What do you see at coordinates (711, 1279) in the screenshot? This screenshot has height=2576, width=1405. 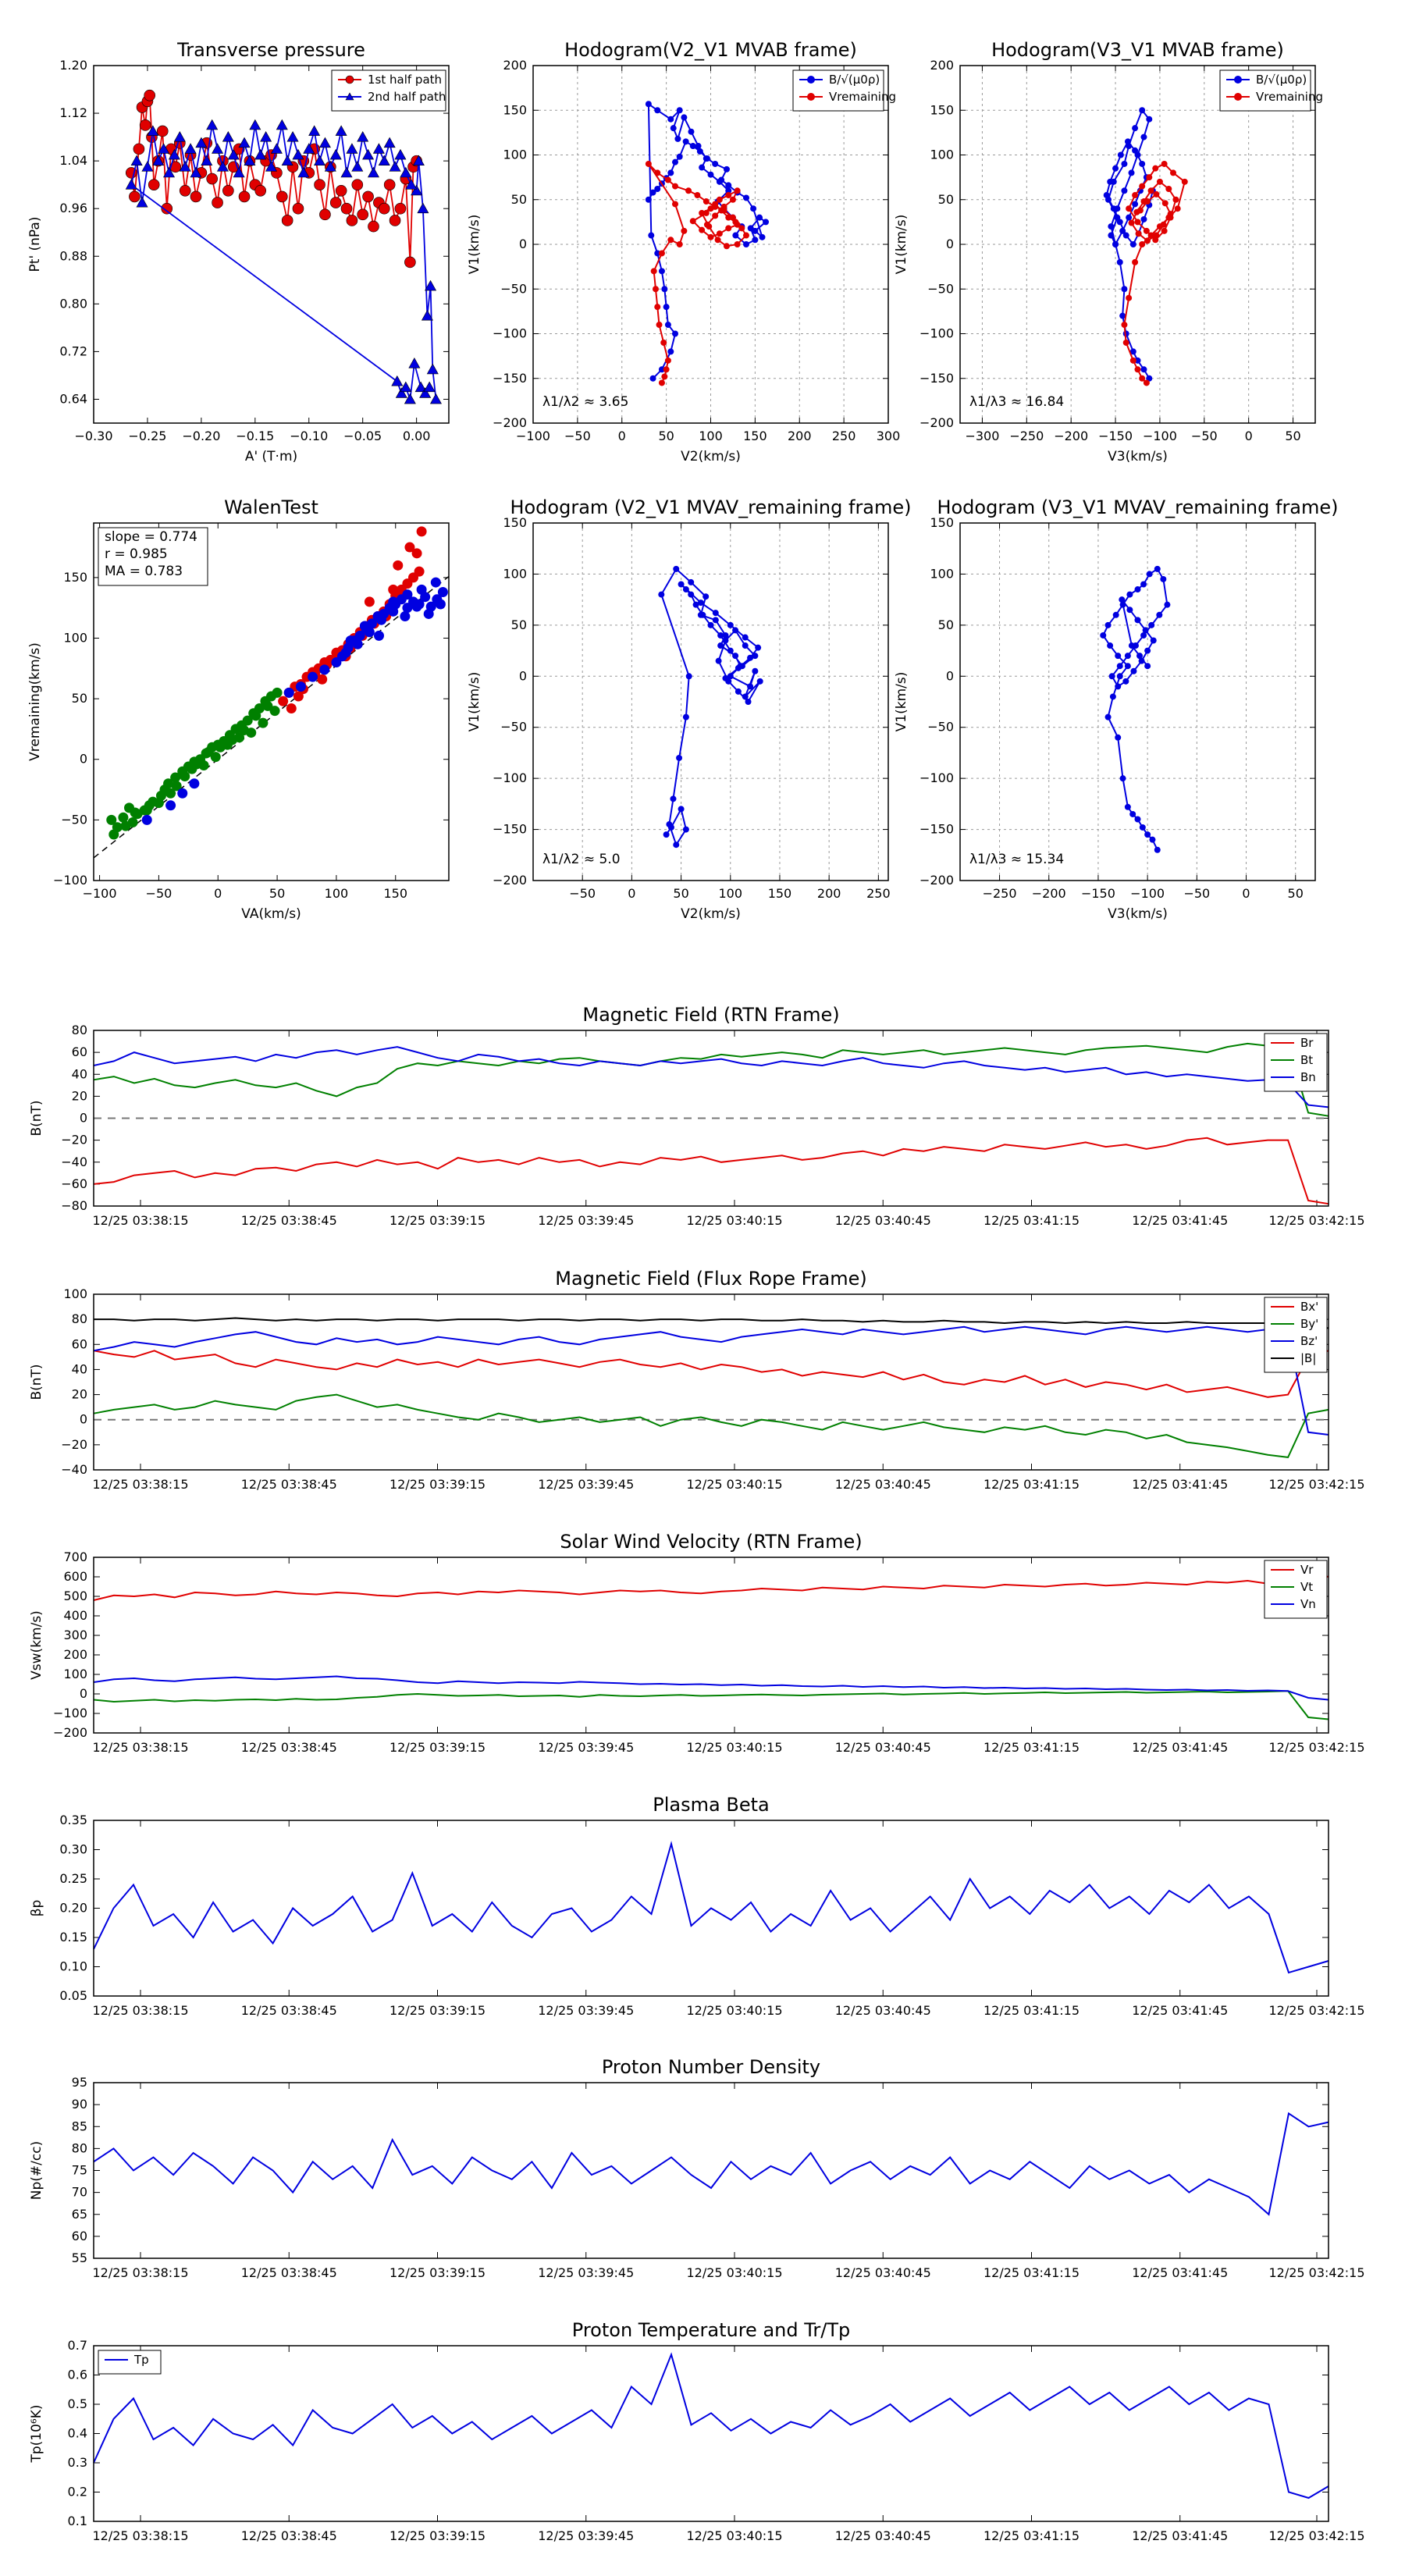 I see `chart-title: Magnetic Field (Flux Rope Frame)` at bounding box center [711, 1279].